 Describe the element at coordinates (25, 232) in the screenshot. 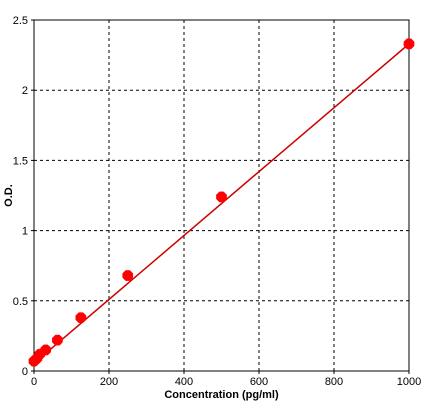

I see `y-tick-label: 1` at that location.